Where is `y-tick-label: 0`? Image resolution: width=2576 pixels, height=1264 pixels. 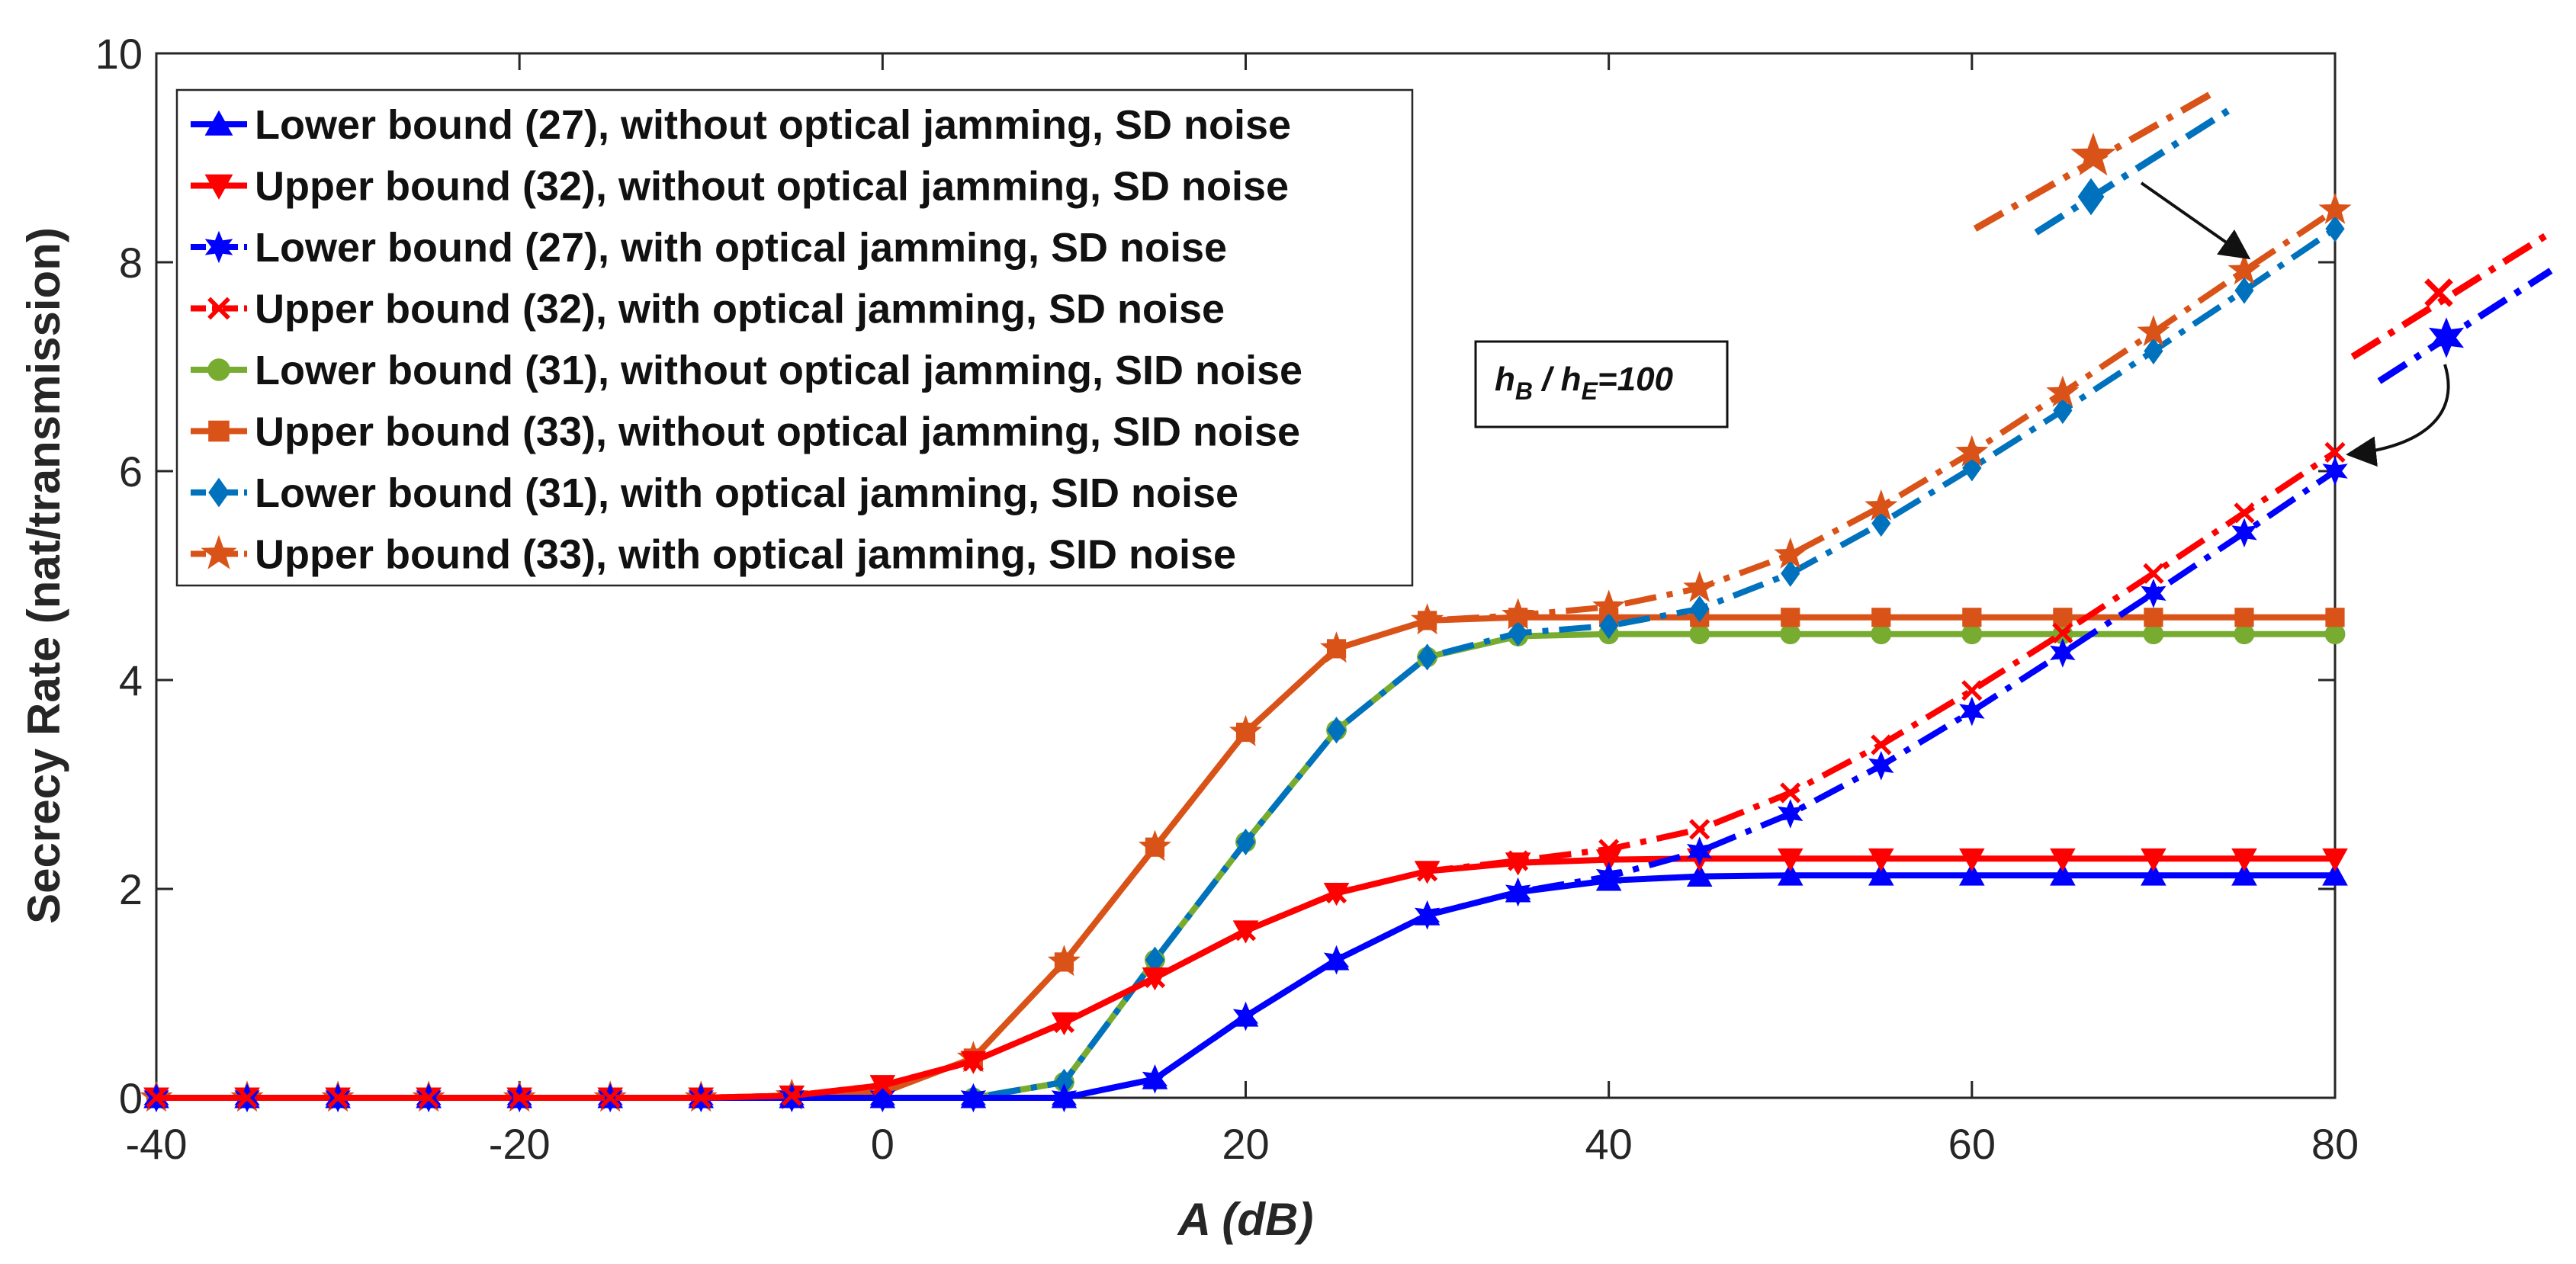
y-tick-label: 0 is located at coordinates (131, 1098).